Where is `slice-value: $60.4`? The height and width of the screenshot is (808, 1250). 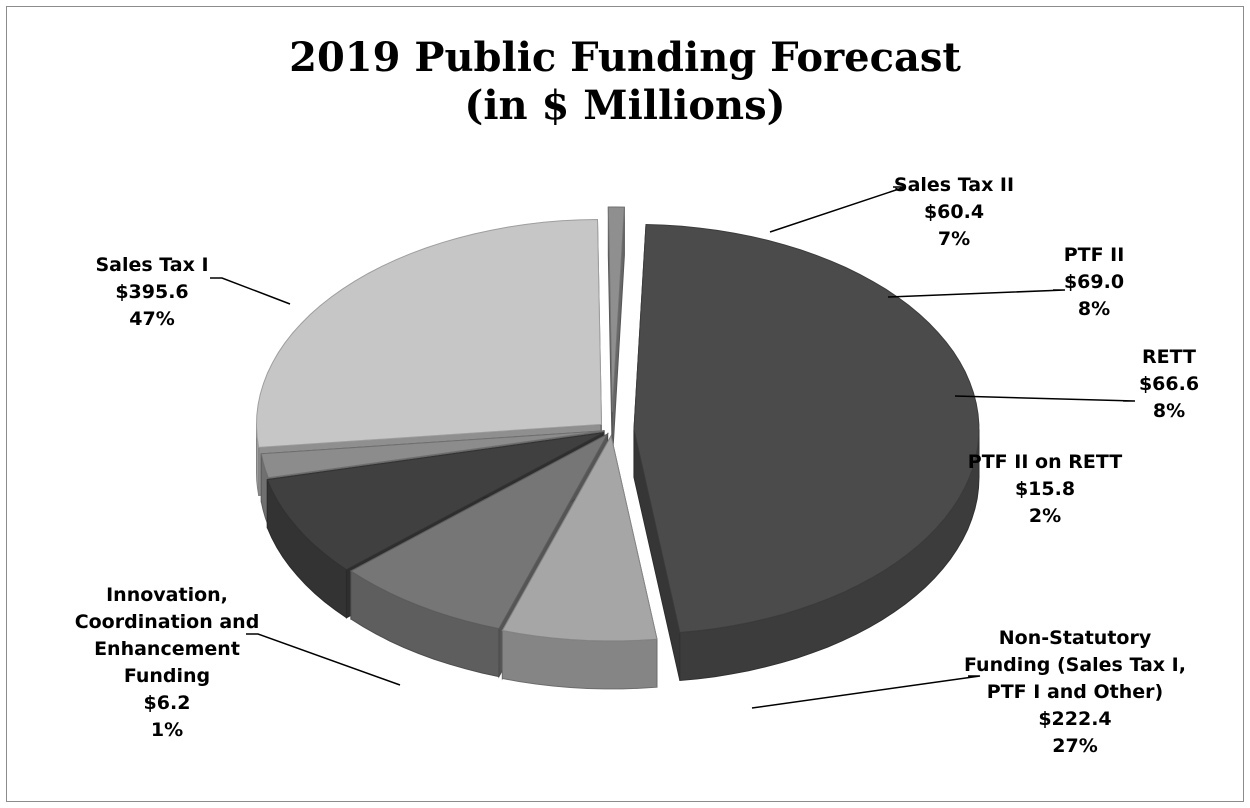 slice-value: $60.4 is located at coordinates (954, 212).